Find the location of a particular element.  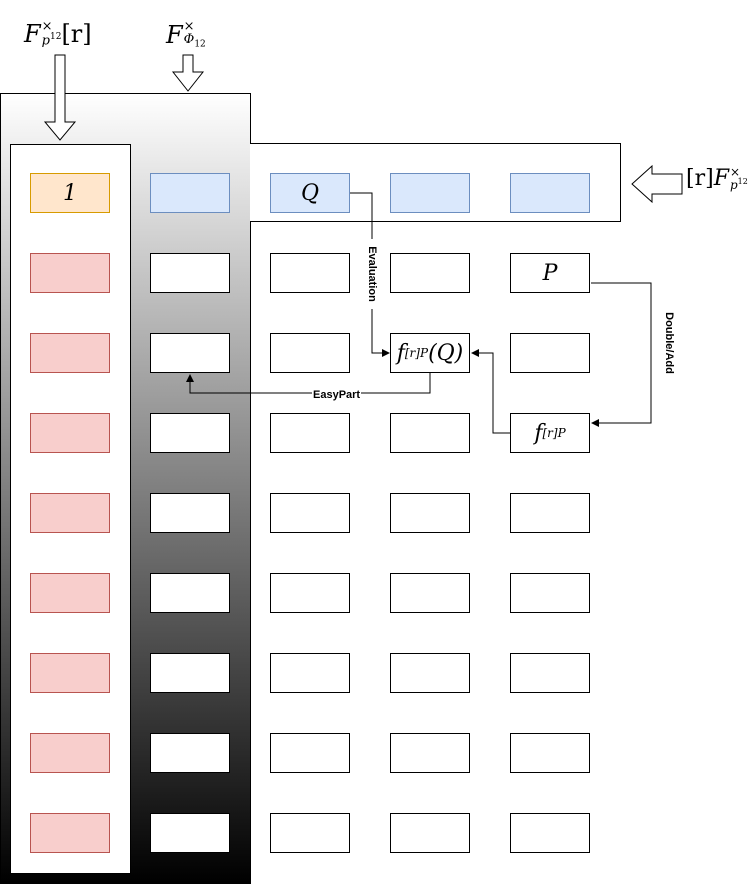

f-rp-q-arg: (Q) is located at coordinates (446, 353).